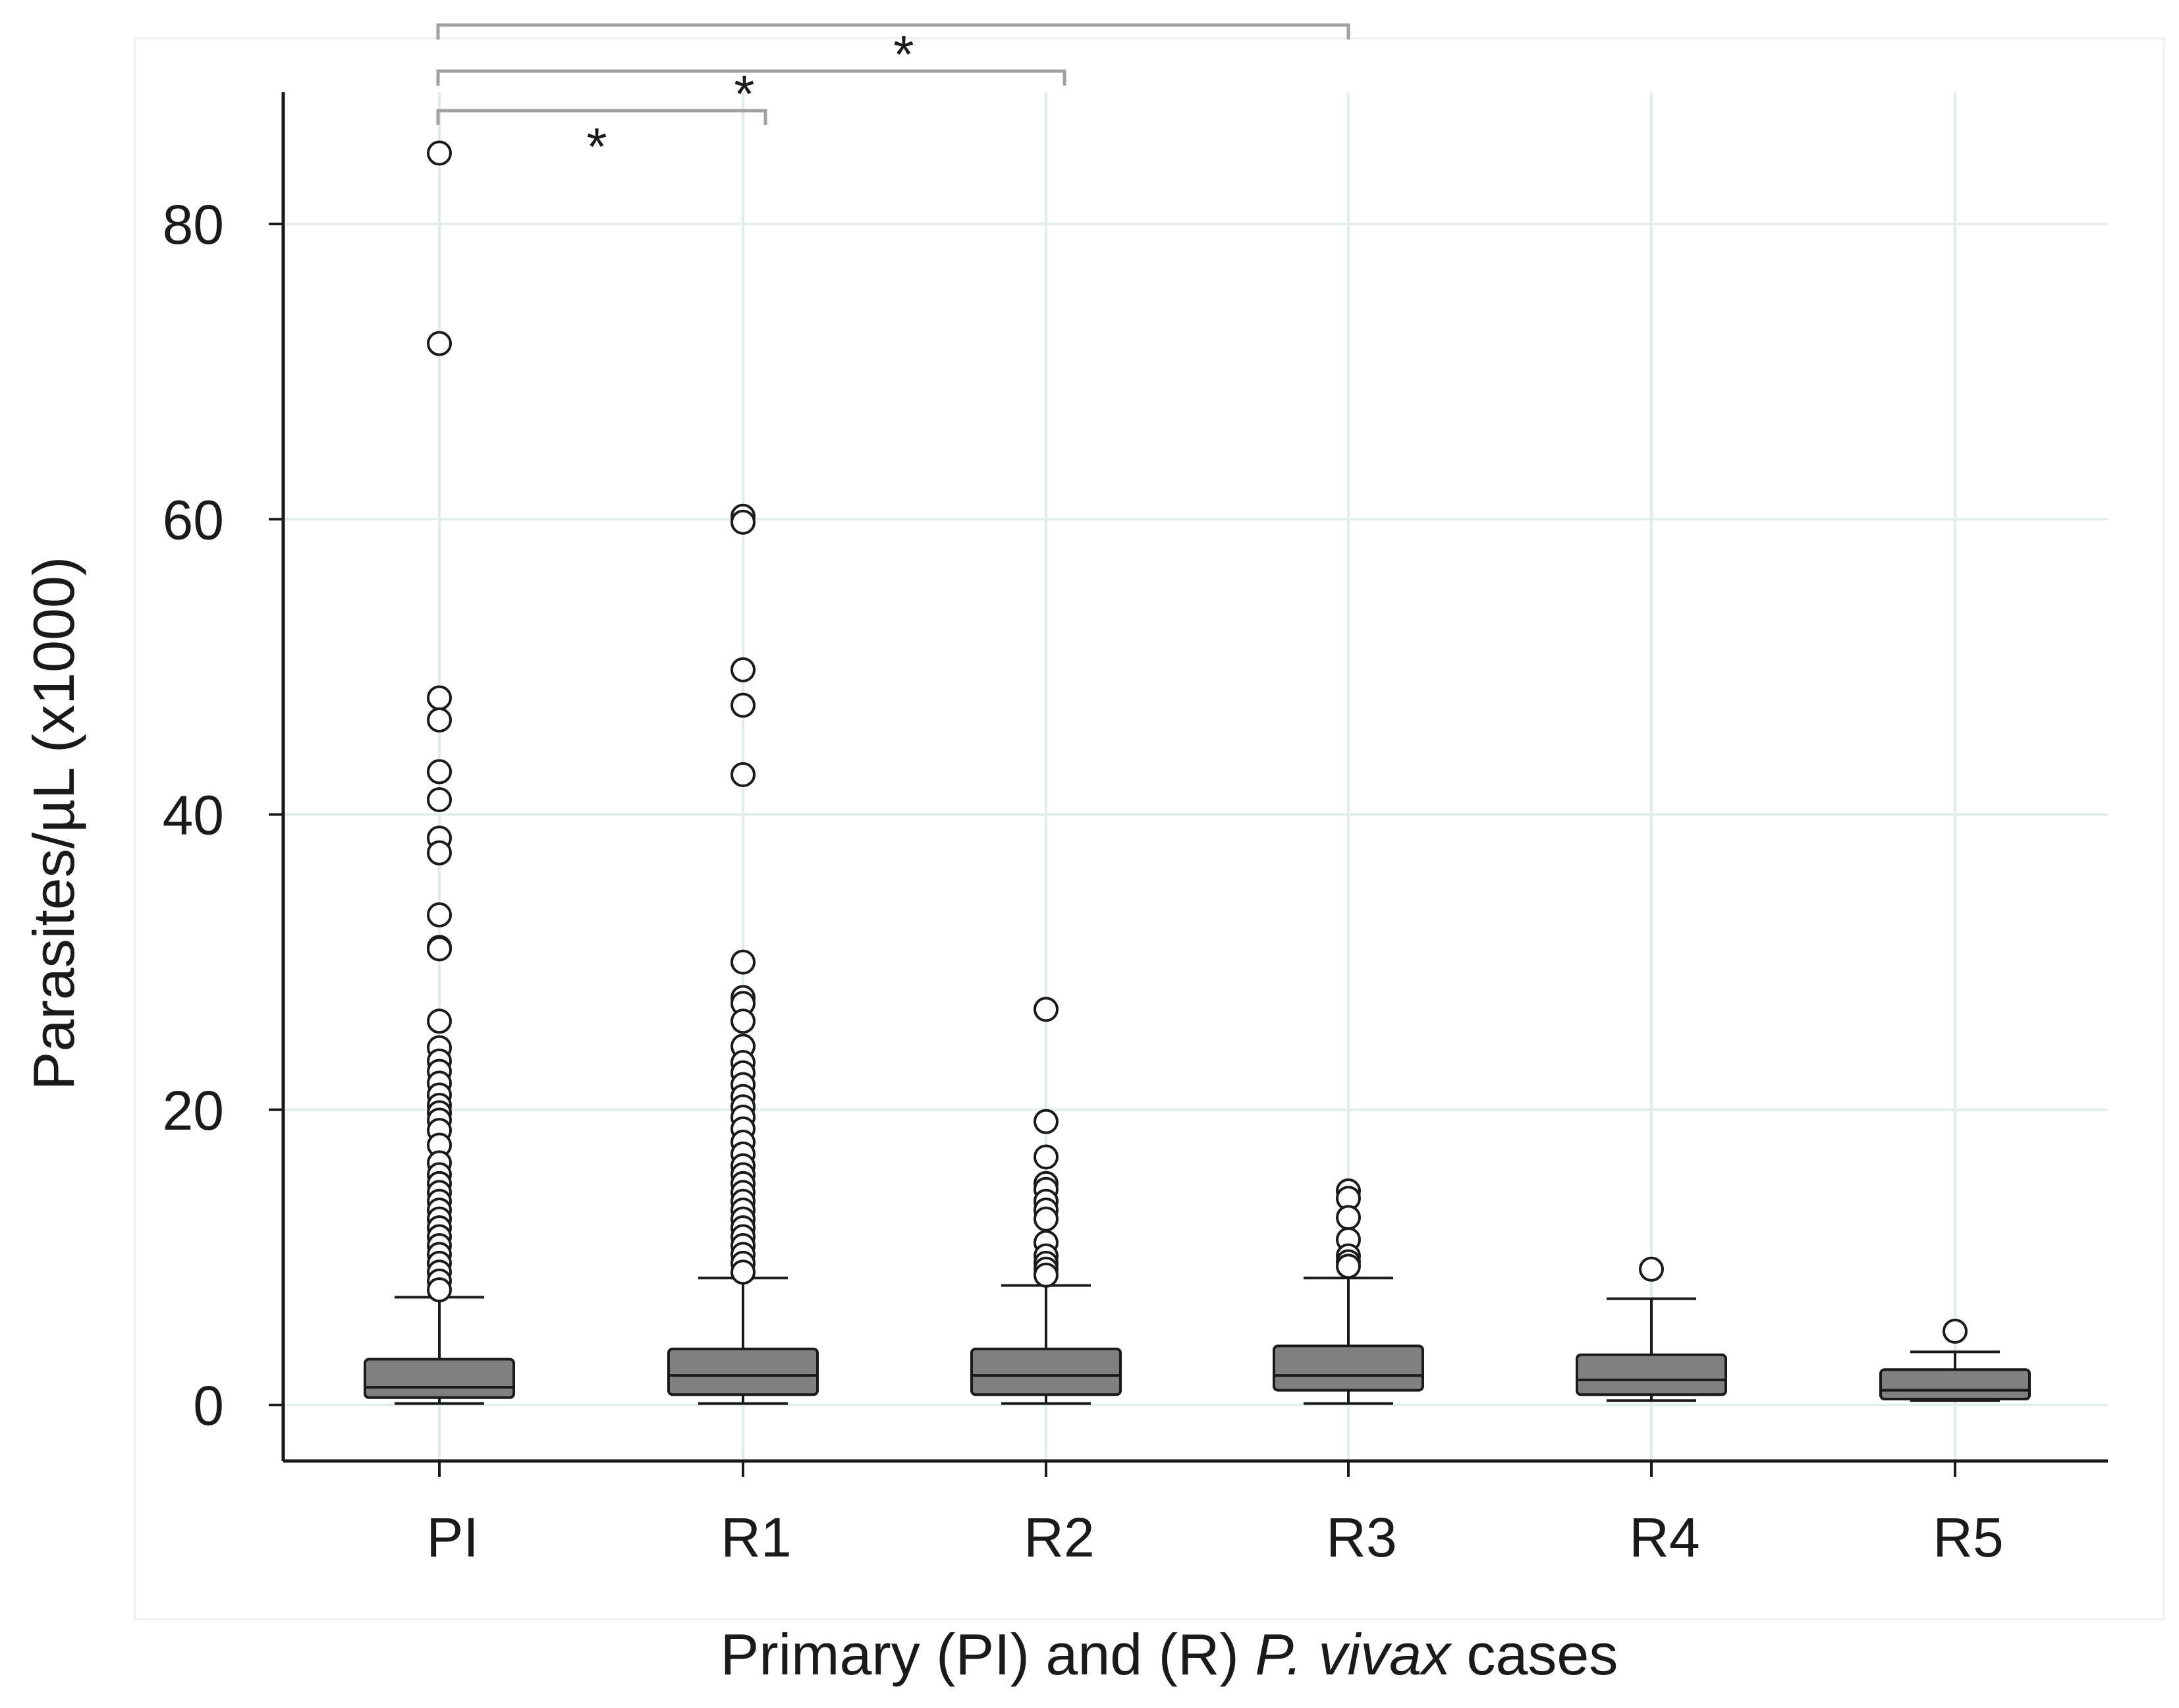 The image size is (2179, 1708). What do you see at coordinates (1046, 1201) in the screenshot?
I see `box-group-r2` at bounding box center [1046, 1201].